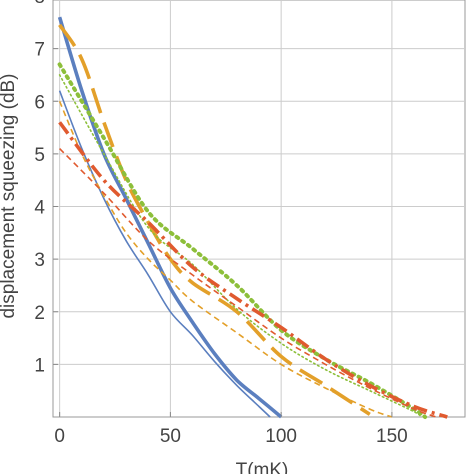 This screenshot has height=474, width=474. What do you see at coordinates (392, 436) in the screenshot?
I see `x-tick-label: 150` at bounding box center [392, 436].